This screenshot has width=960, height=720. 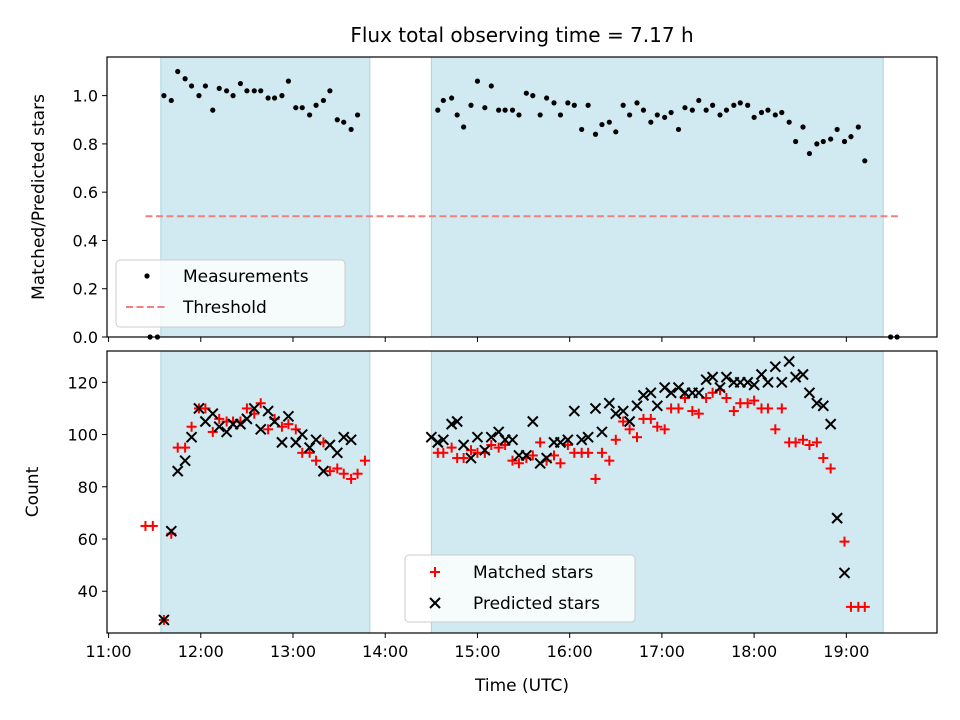 What do you see at coordinates (82, 435) in the screenshot?
I see `y-tick-label: 100` at bounding box center [82, 435].